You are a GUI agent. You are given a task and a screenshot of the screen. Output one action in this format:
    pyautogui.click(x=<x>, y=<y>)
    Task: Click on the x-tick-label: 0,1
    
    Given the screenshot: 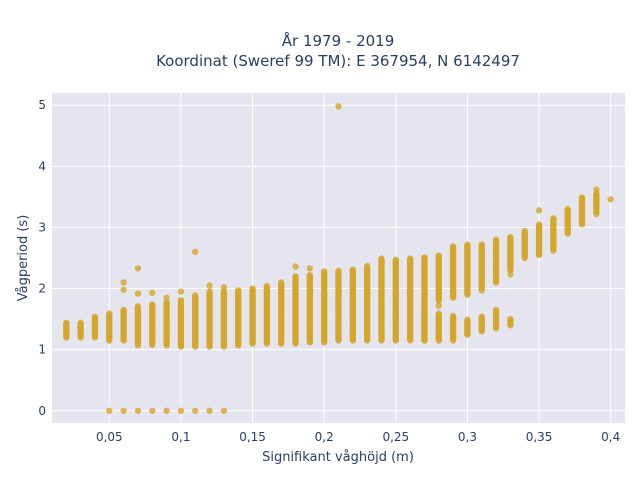 What is the action you would take?
    pyautogui.click(x=180, y=437)
    